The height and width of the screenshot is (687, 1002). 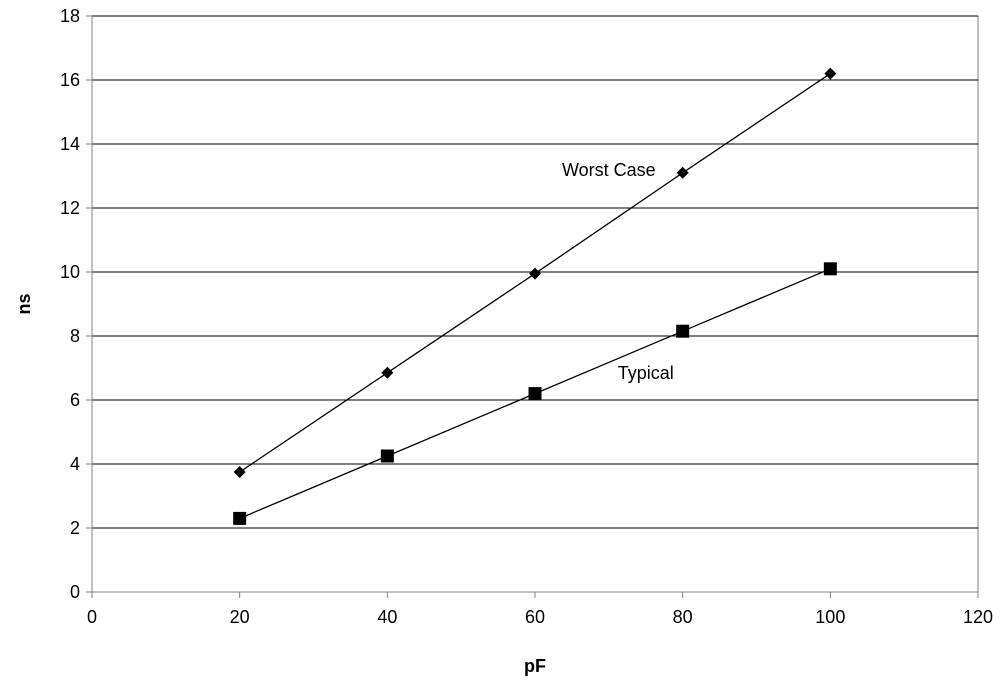 I want to click on x-tick-label-20: 20, so click(x=240, y=617).